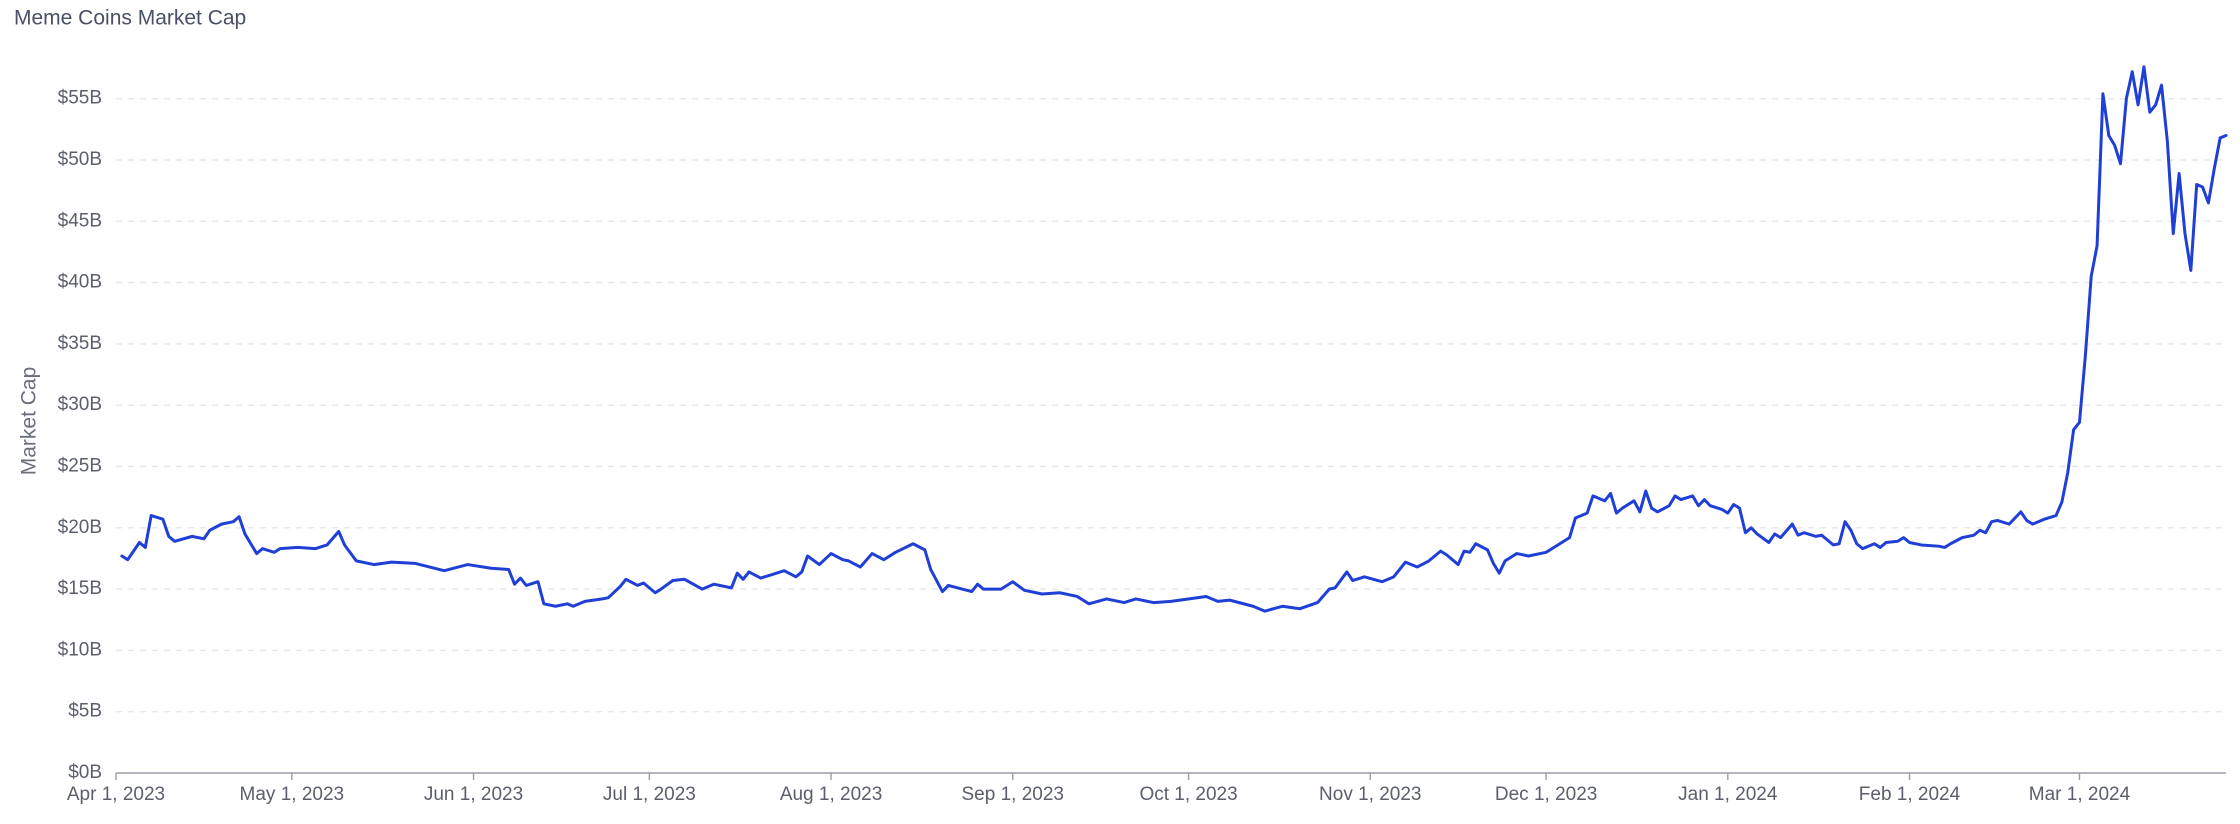 The image size is (2240, 824). I want to click on x-tick-label: May 1, 2023, so click(292, 794).